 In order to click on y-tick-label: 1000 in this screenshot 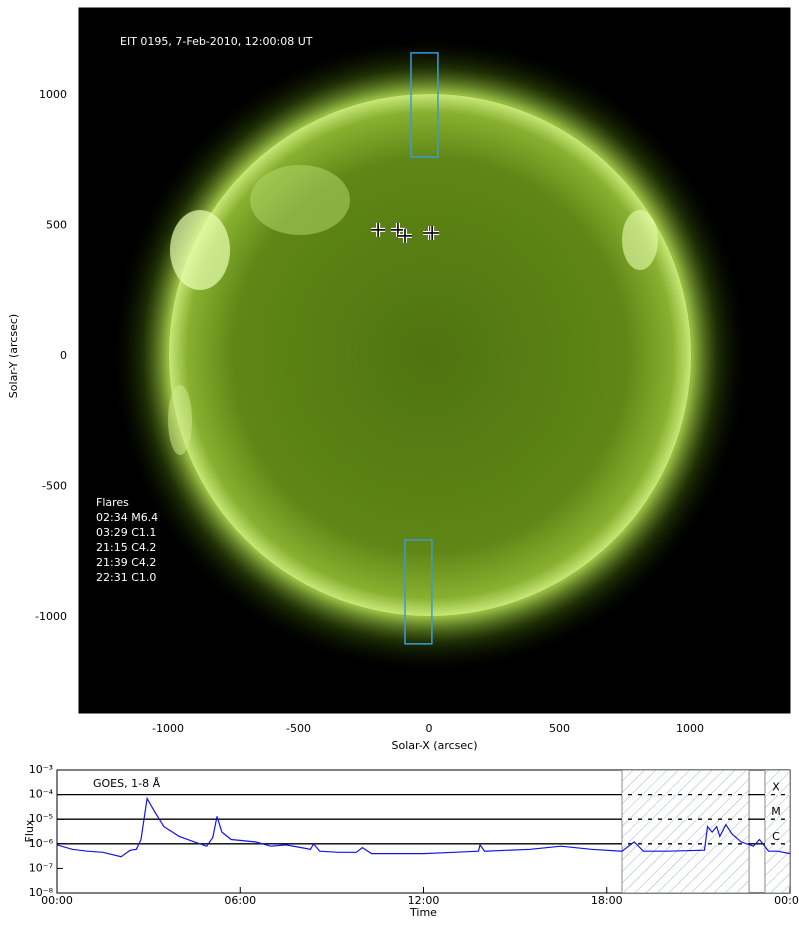, I will do `click(53, 94)`.